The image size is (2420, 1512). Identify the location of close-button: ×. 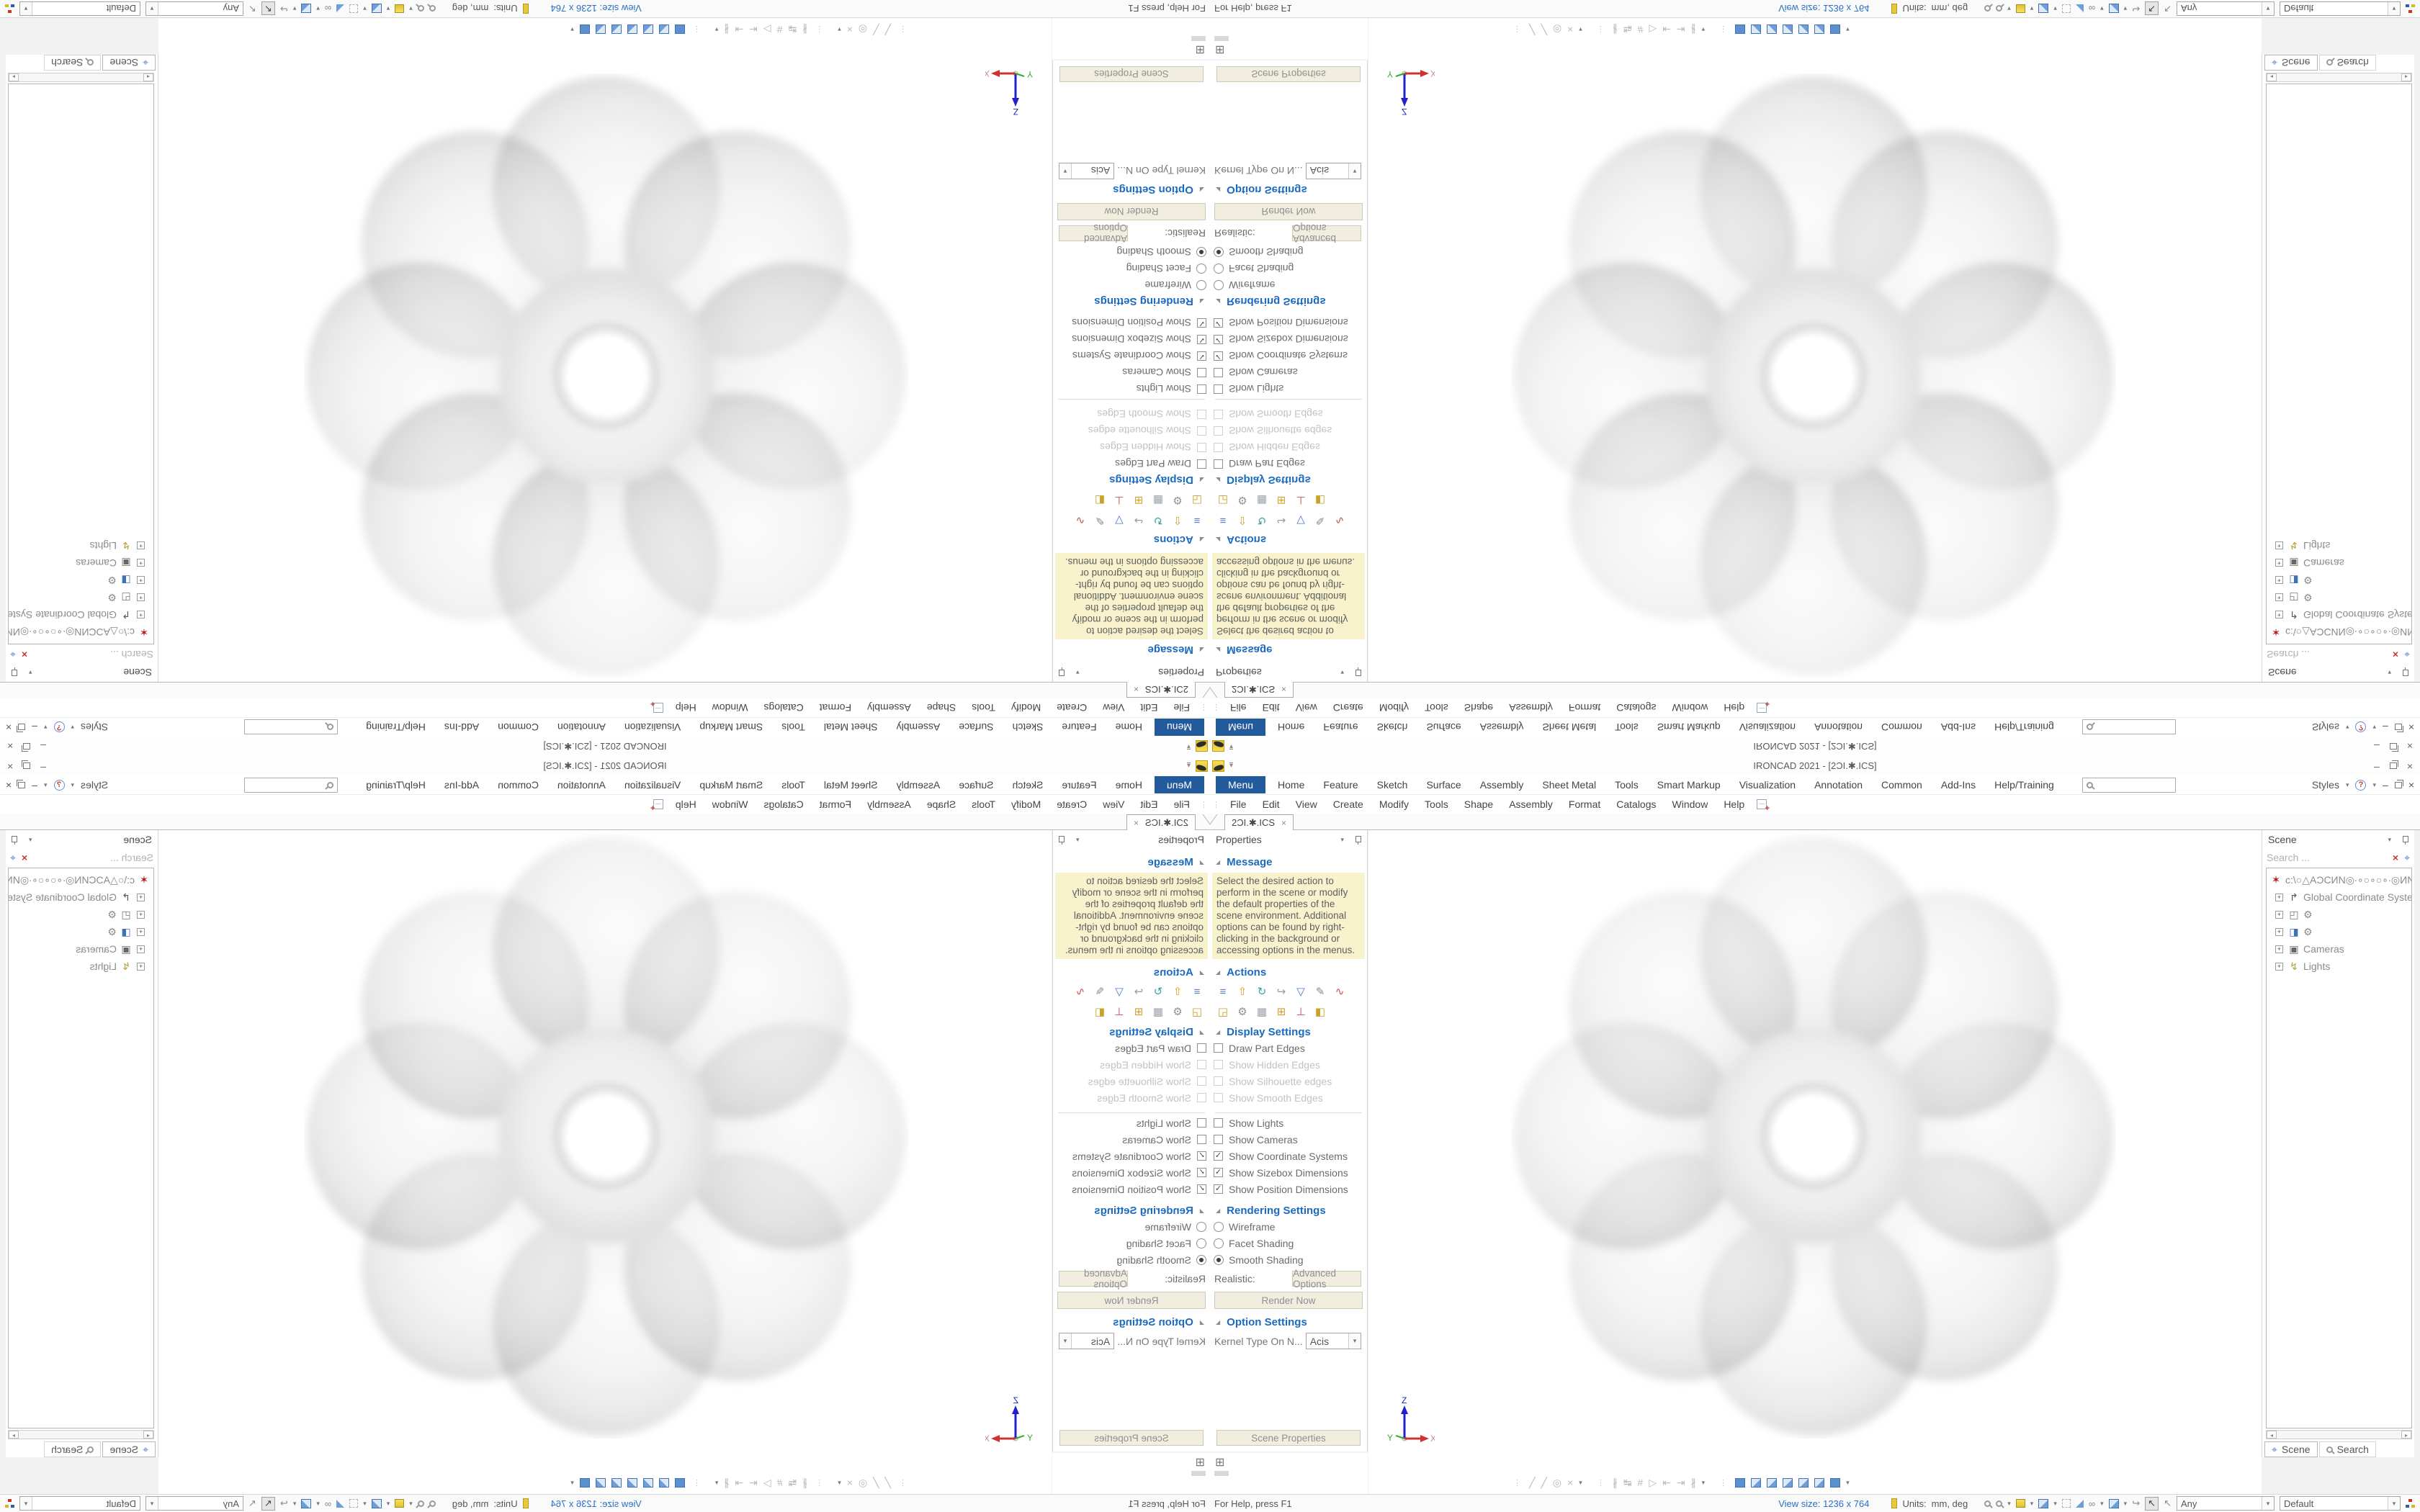
(10, 766).